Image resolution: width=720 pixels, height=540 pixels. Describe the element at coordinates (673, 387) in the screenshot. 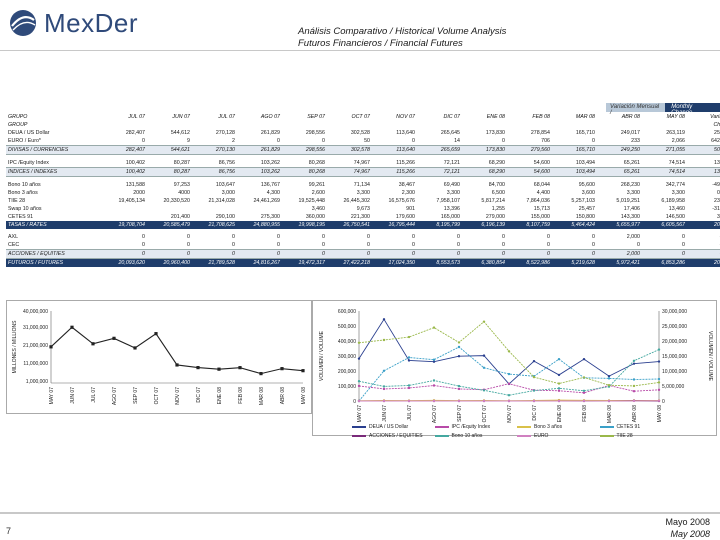

I see `y-tick-label-right: 5,000,000` at that location.